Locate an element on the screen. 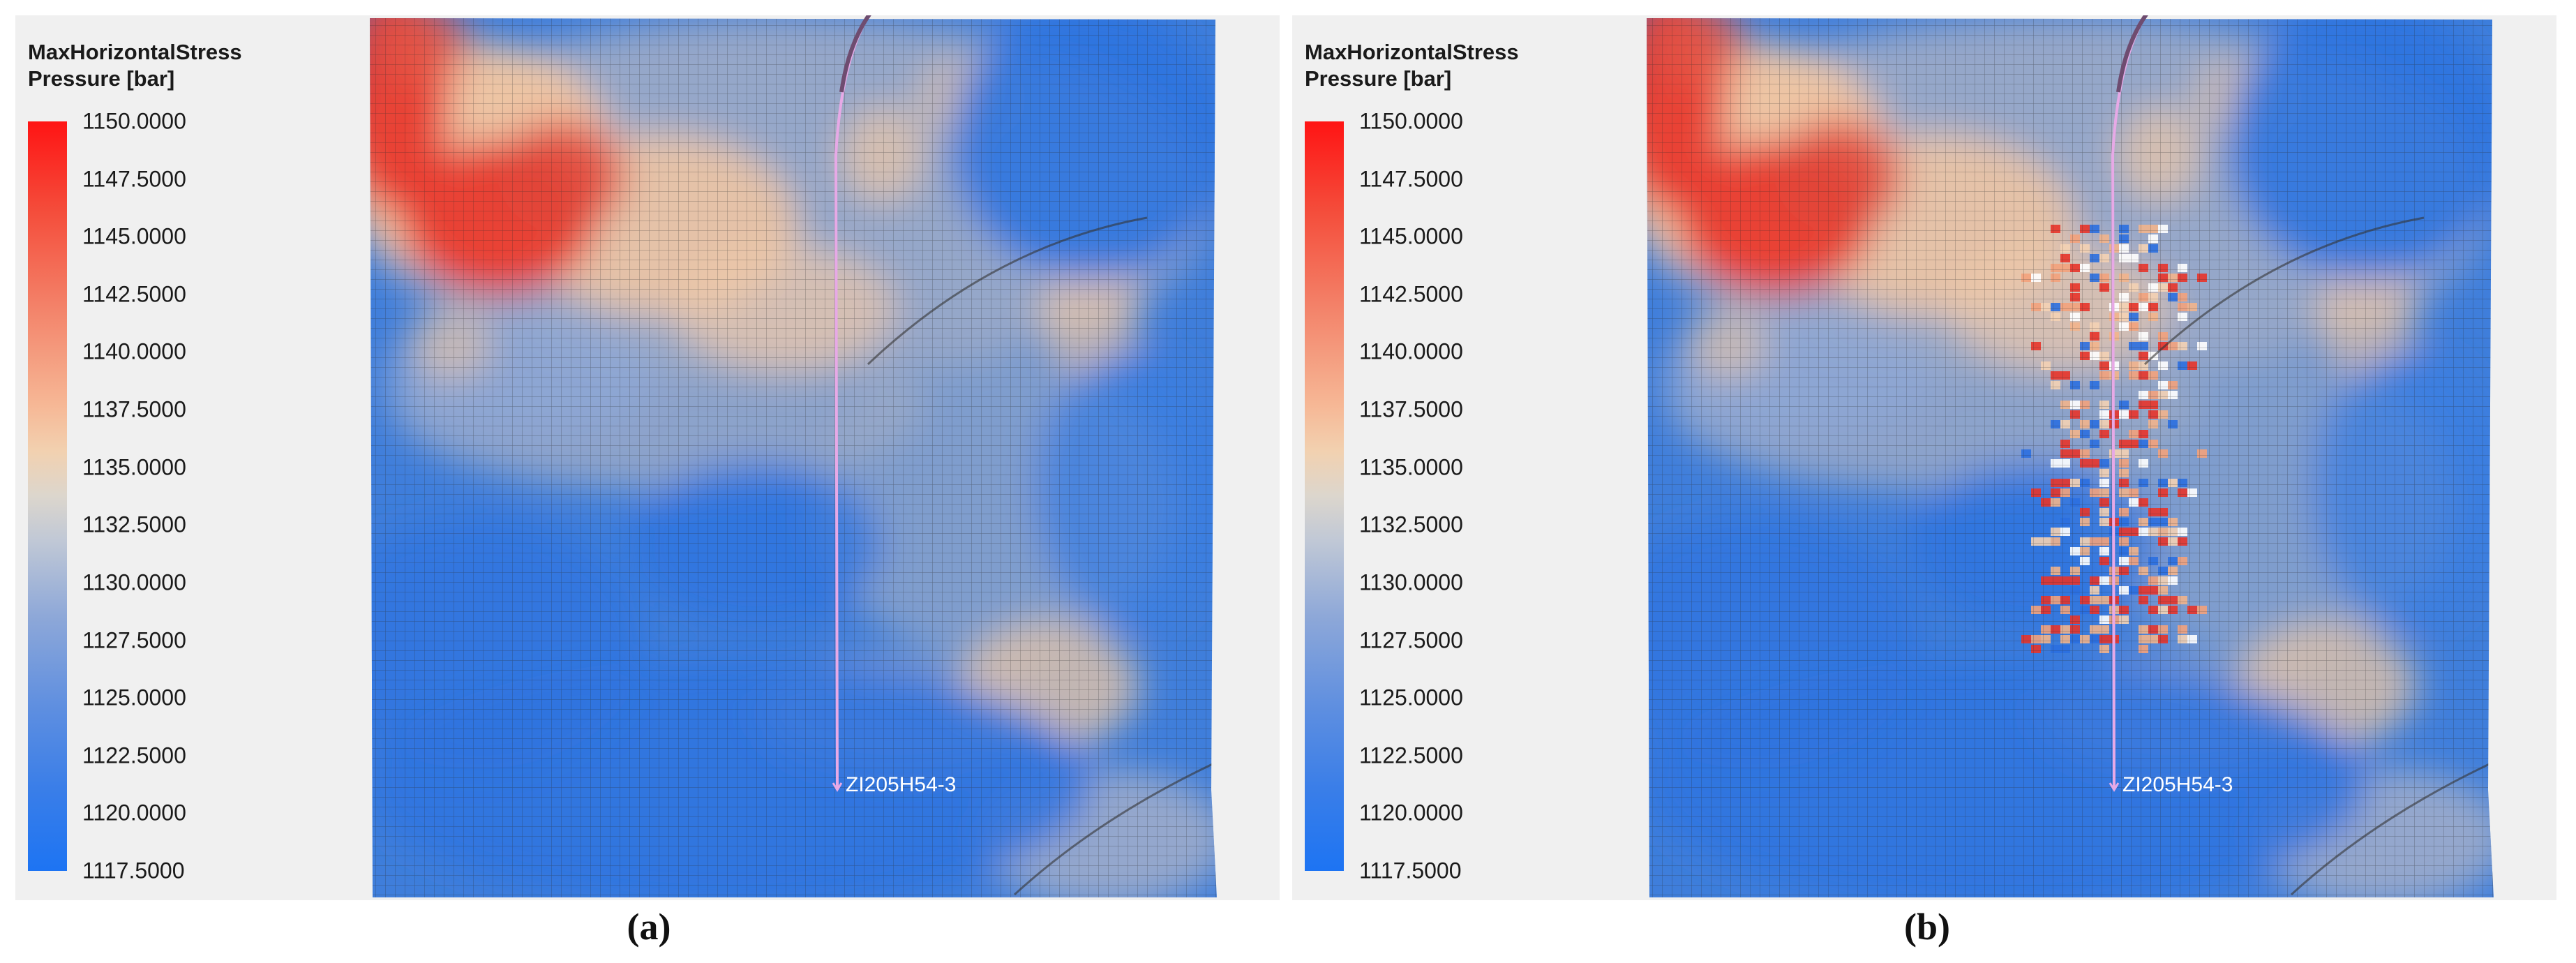 Image resolution: width=2576 pixels, height=963 pixels. panel-caption: (b) is located at coordinates (1927, 927).